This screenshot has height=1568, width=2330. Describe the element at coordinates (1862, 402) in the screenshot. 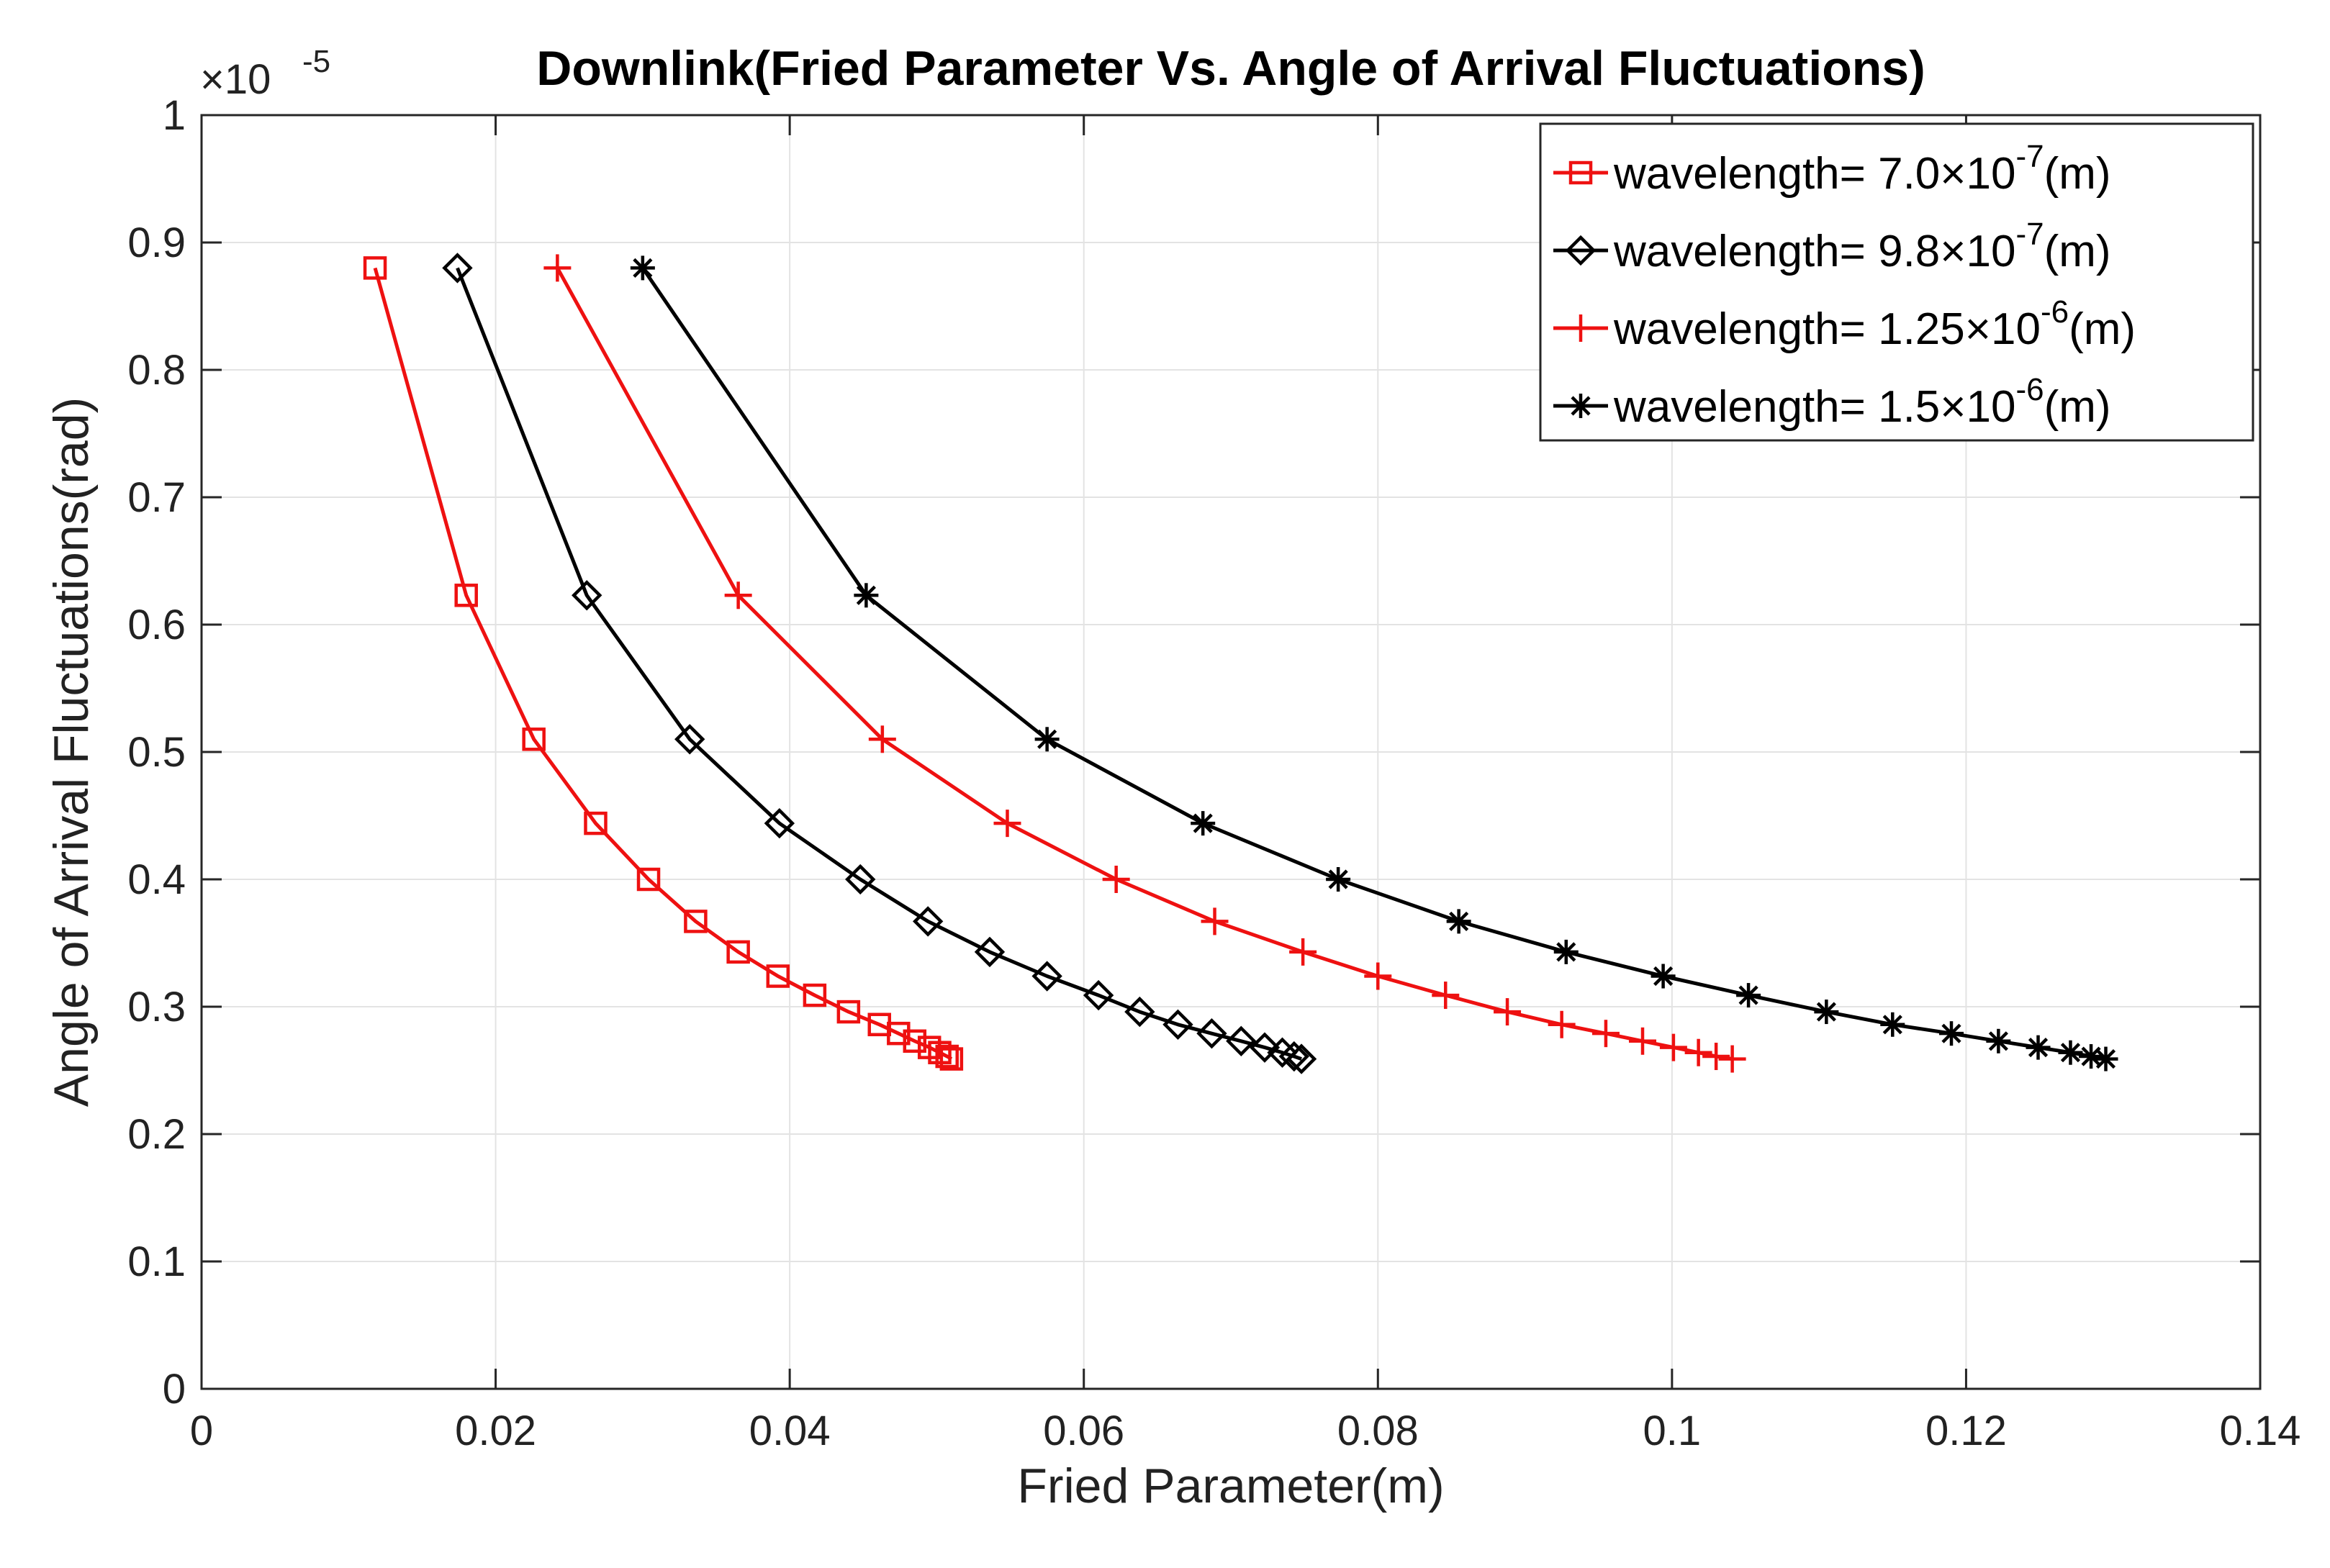

I see `legend-label: wavelength= 1.5×10-6(m)` at that location.